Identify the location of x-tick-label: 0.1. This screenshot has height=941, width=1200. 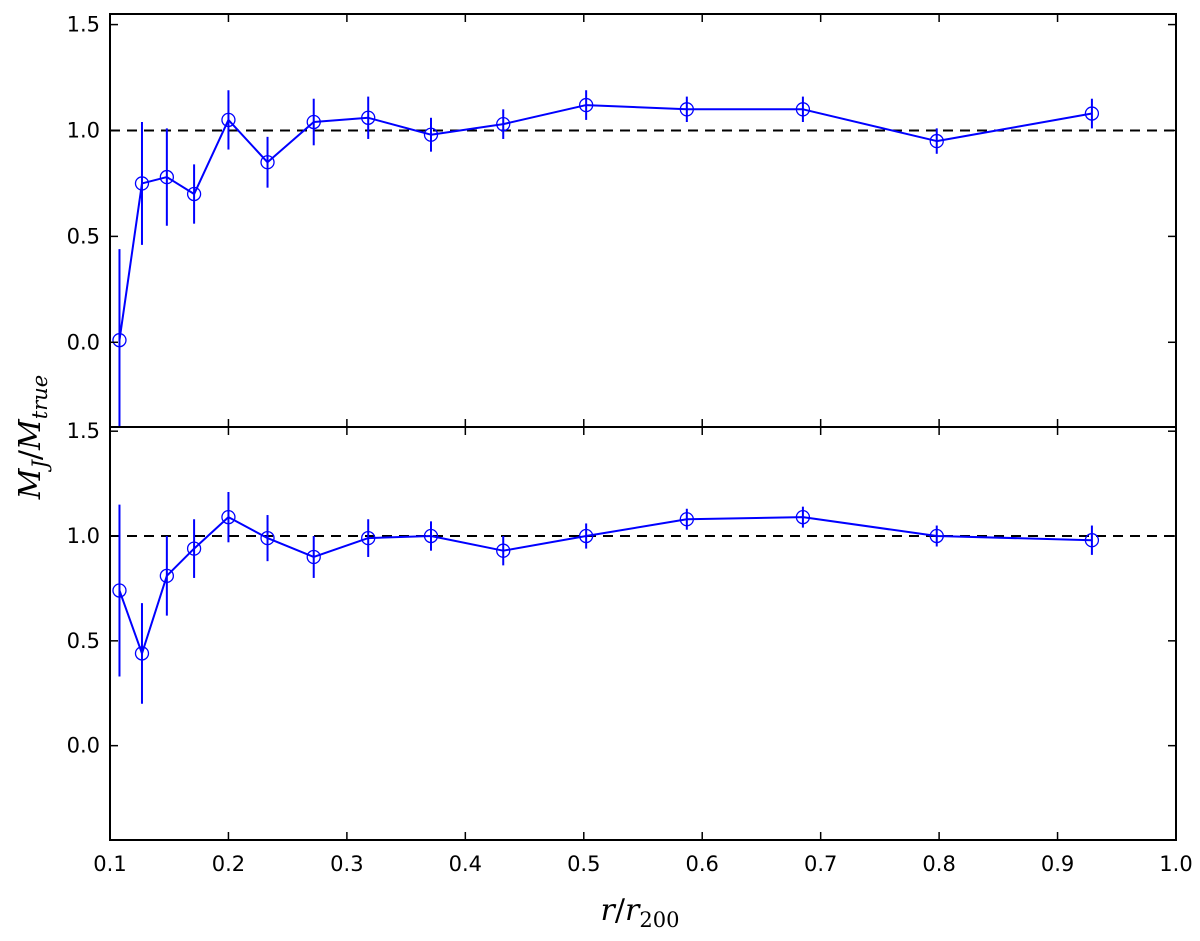
(109, 864).